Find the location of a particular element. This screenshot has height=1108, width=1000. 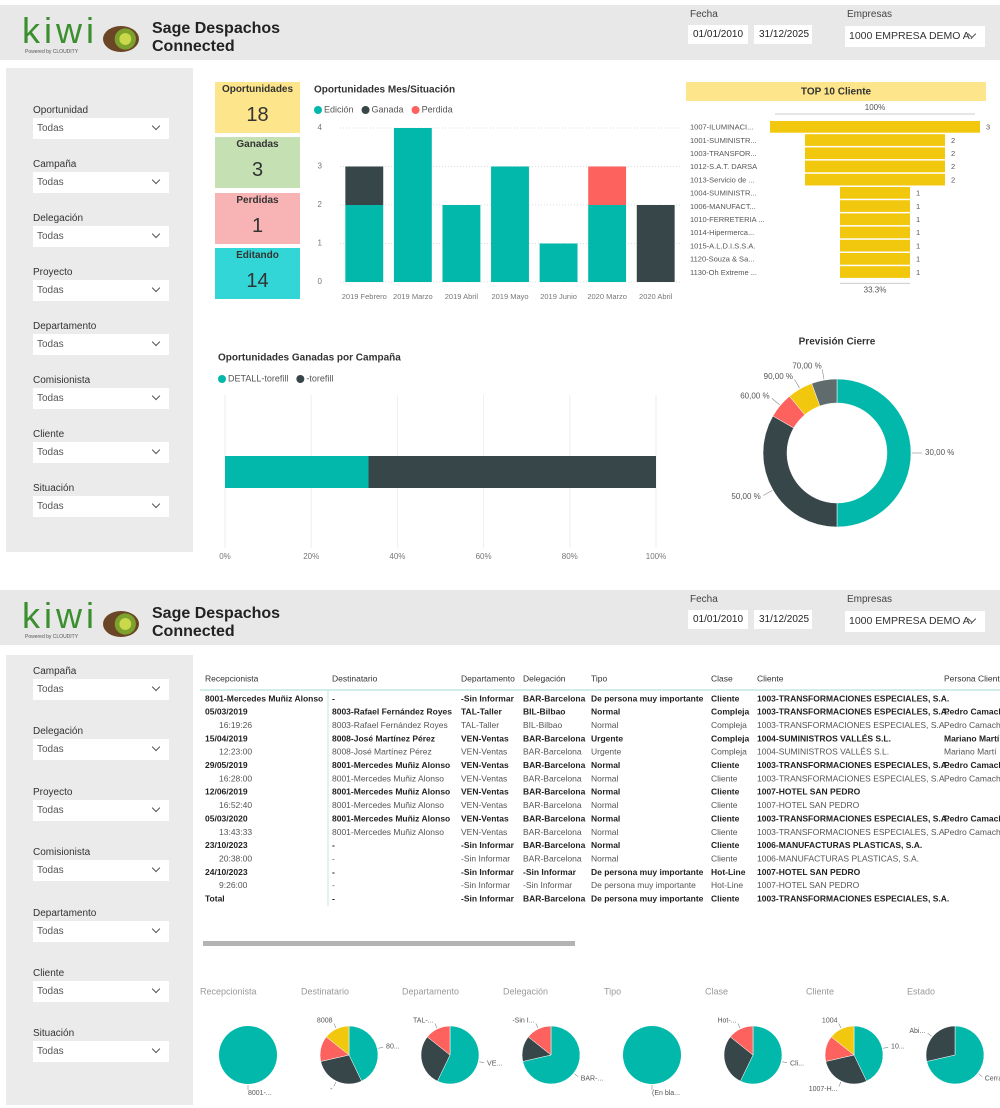

table-cell: BIL-Bilbao is located at coordinates (544, 712).